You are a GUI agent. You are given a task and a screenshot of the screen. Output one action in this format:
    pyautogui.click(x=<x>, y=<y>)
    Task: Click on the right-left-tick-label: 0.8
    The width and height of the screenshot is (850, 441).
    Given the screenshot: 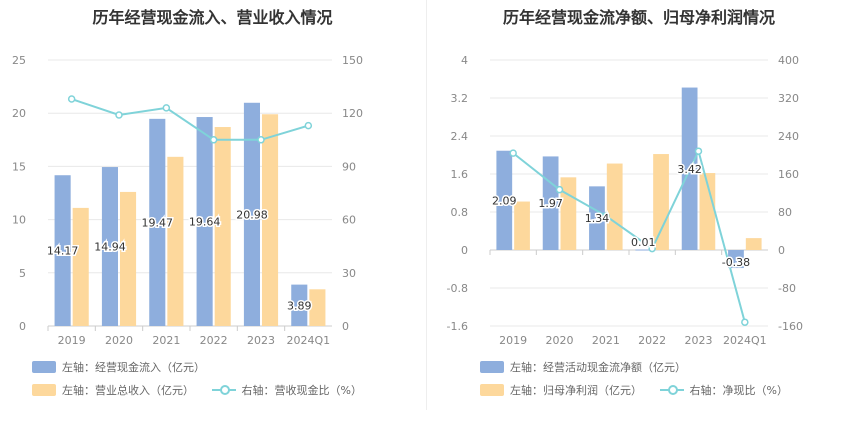 What is the action you would take?
    pyautogui.click(x=460, y=212)
    